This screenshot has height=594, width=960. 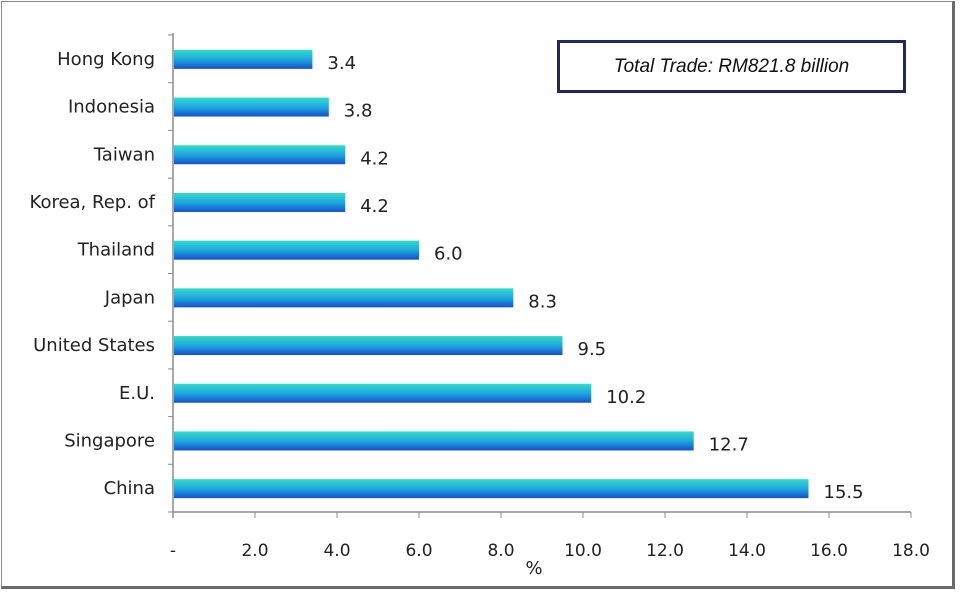 I want to click on x-tick-label: 2.0, so click(x=254, y=551).